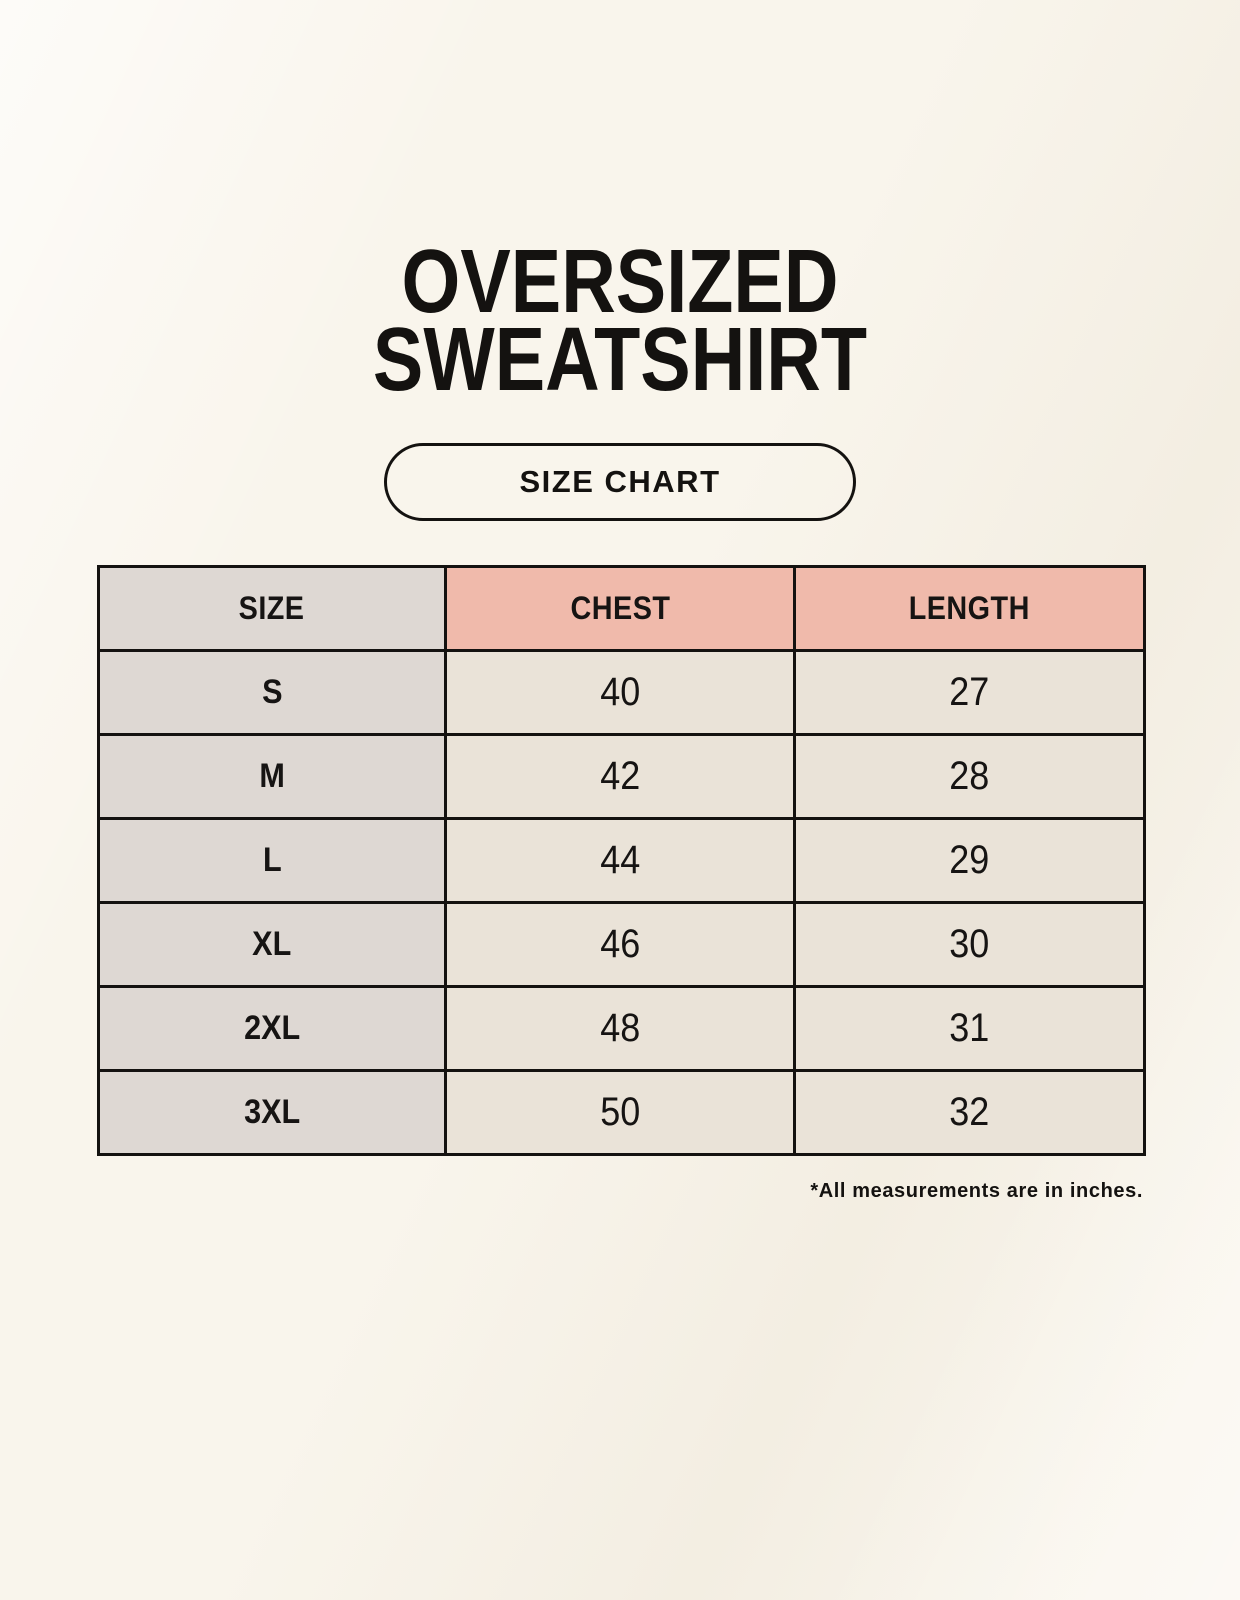  I want to click on chest-cell: 40, so click(620, 692).